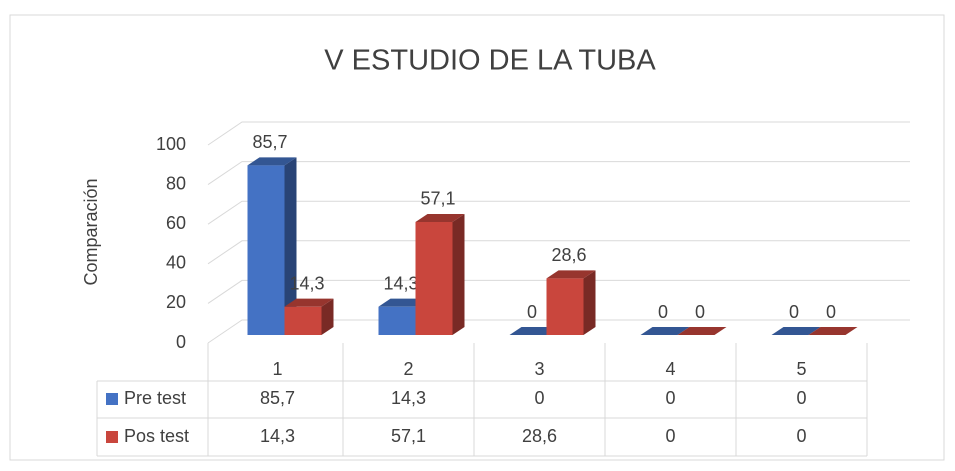 The width and height of the screenshot is (955, 471). What do you see at coordinates (670, 369) in the screenshot?
I see `x-tick-label: 4` at bounding box center [670, 369].